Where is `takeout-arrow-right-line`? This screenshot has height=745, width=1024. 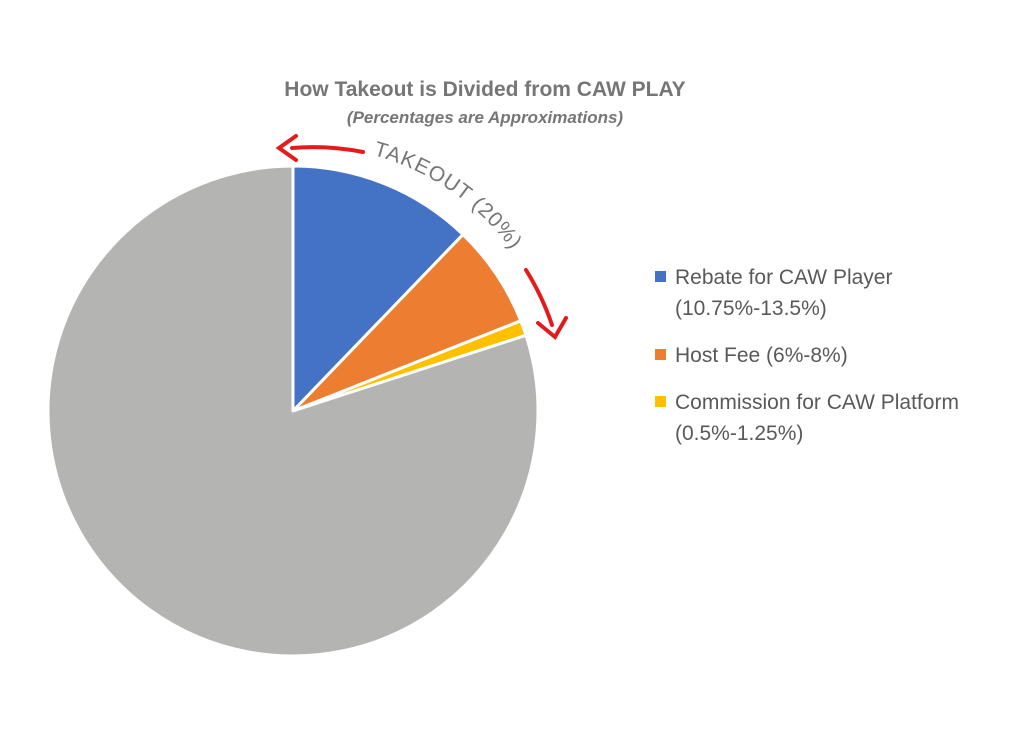 takeout-arrow-right-line is located at coordinates (539, 297).